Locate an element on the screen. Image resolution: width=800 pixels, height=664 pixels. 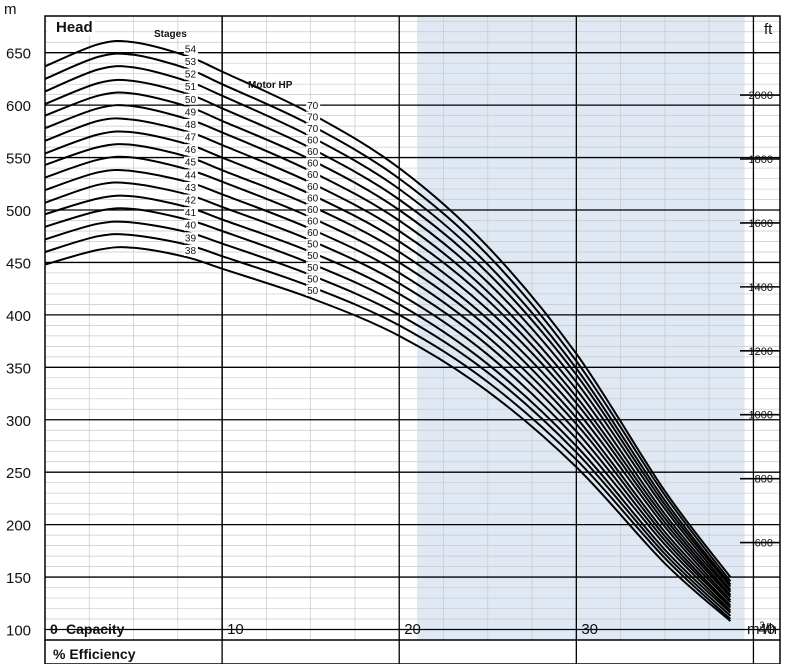
y-tick-label: 350 is located at coordinates (18, 368).